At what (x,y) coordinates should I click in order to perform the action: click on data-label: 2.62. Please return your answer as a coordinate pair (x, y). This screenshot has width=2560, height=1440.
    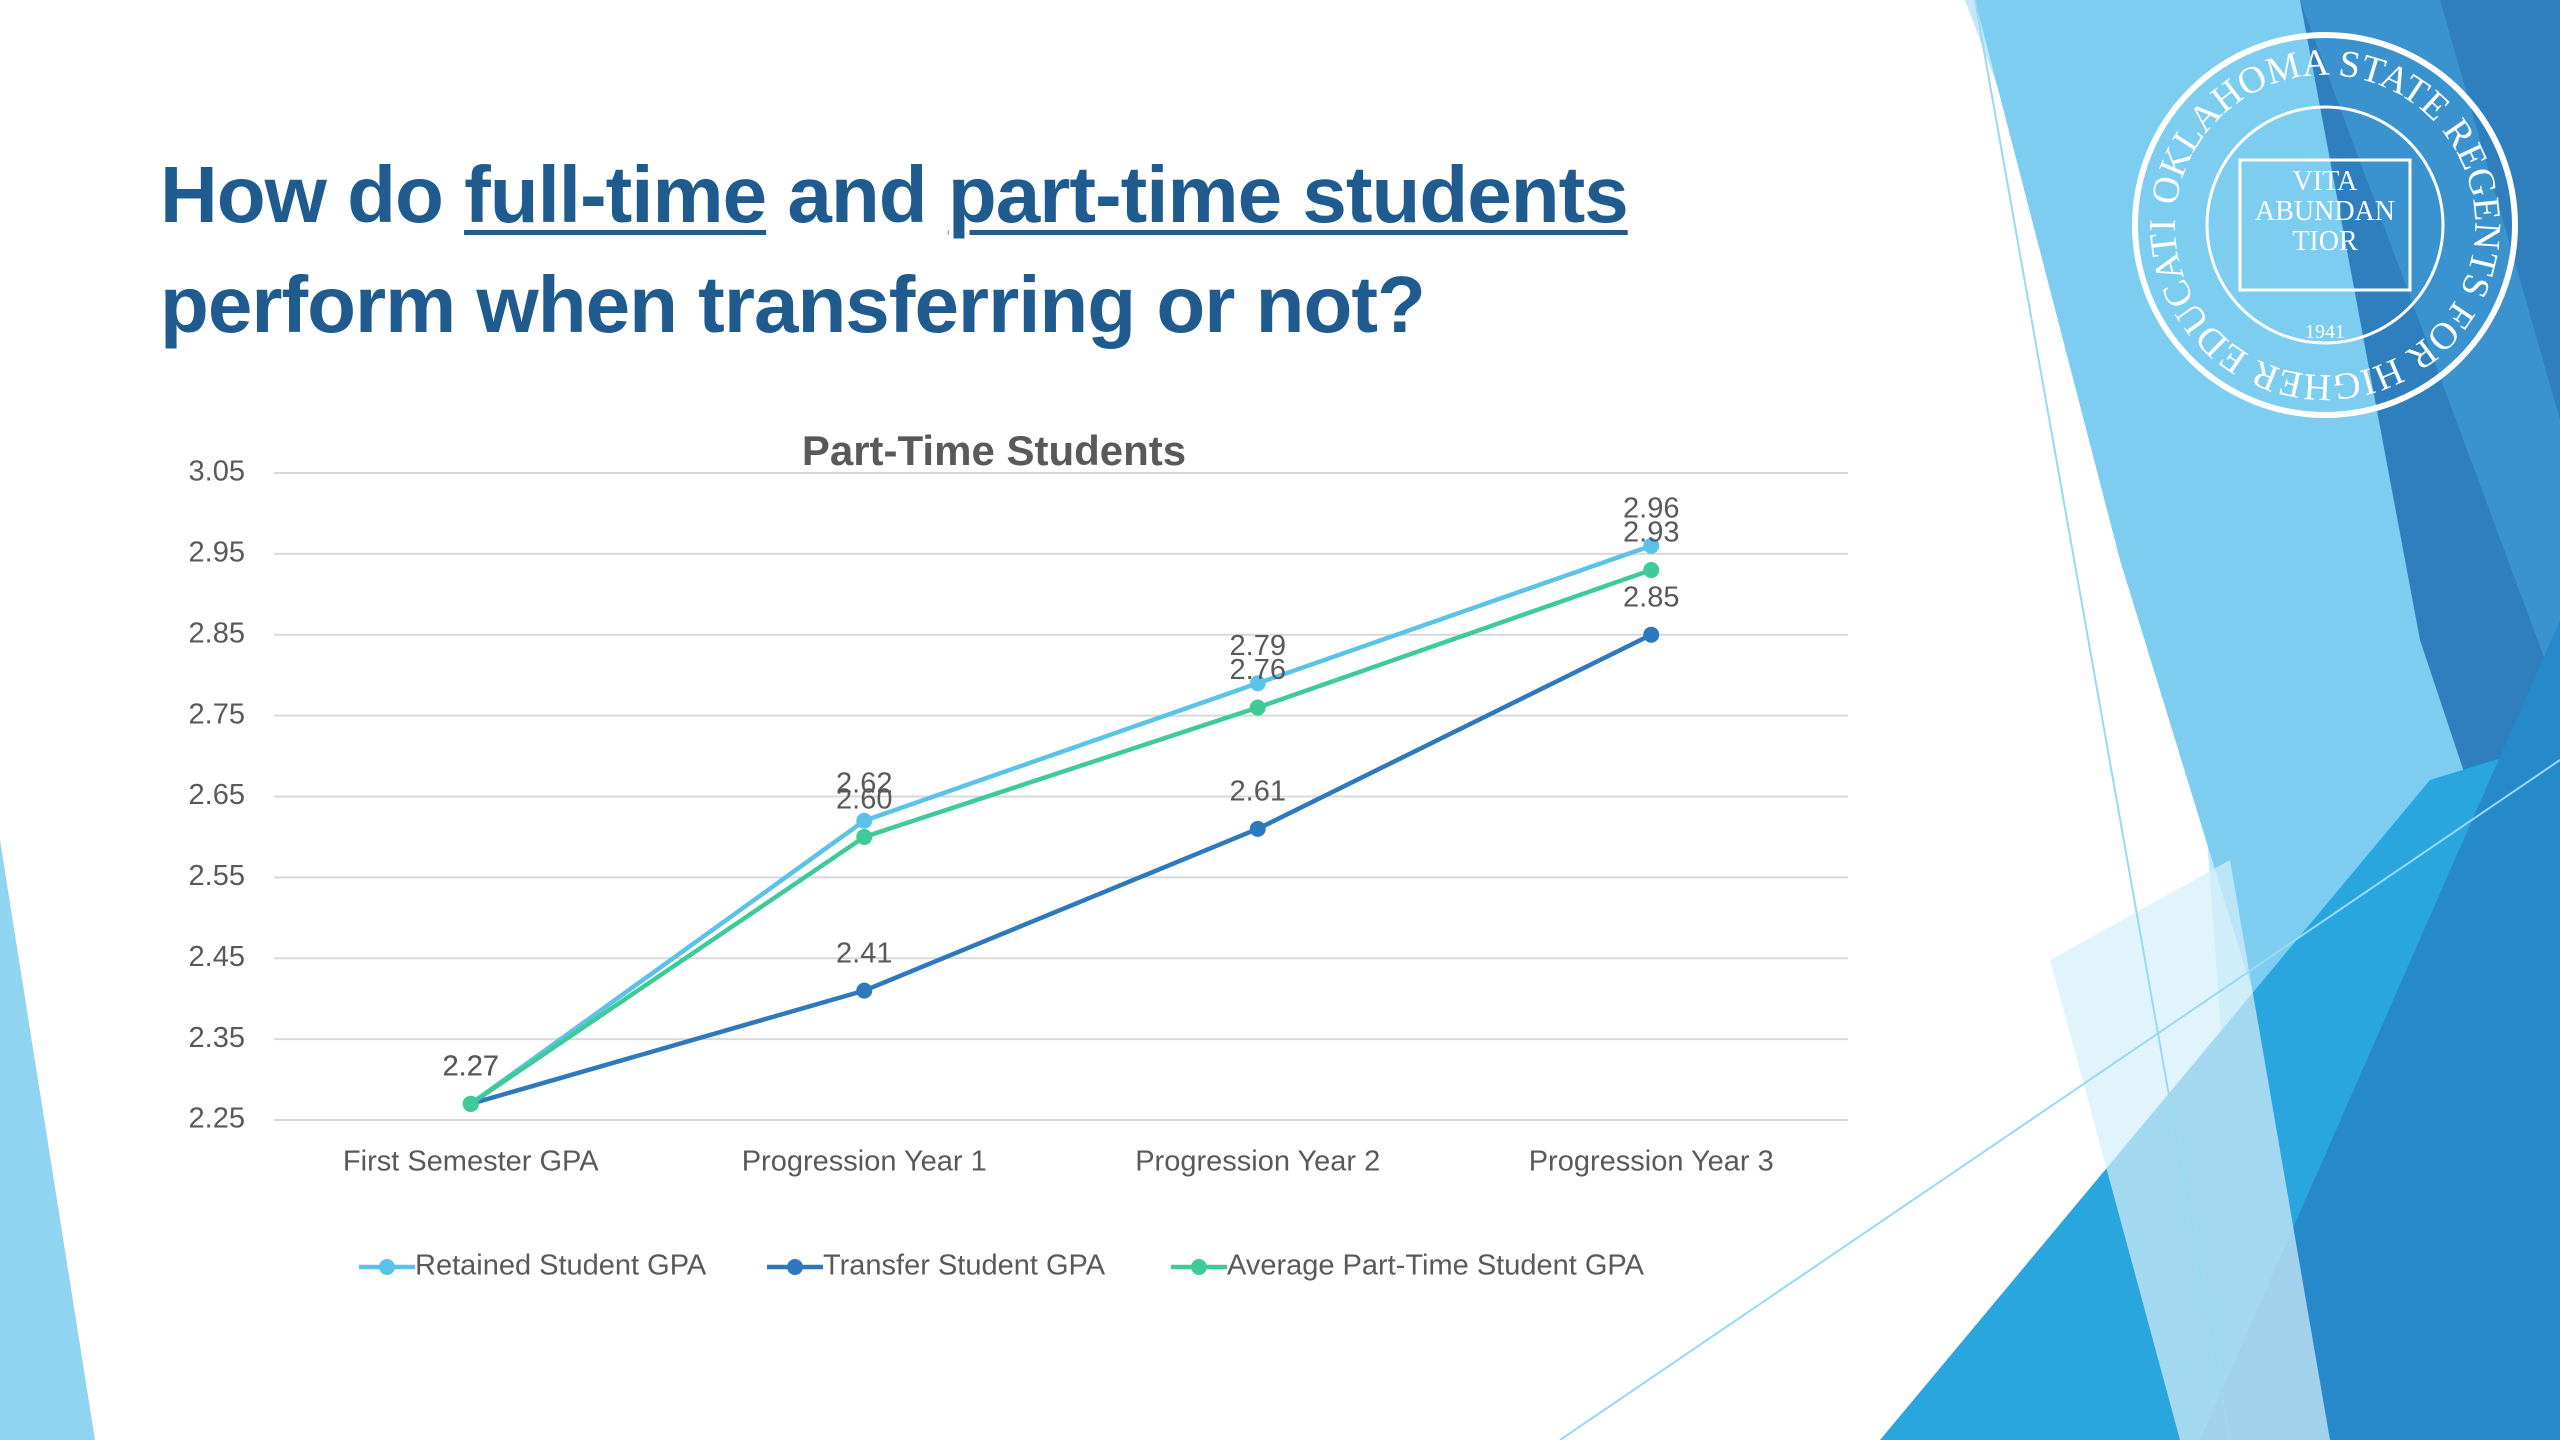
    Looking at the image, I should click on (864, 783).